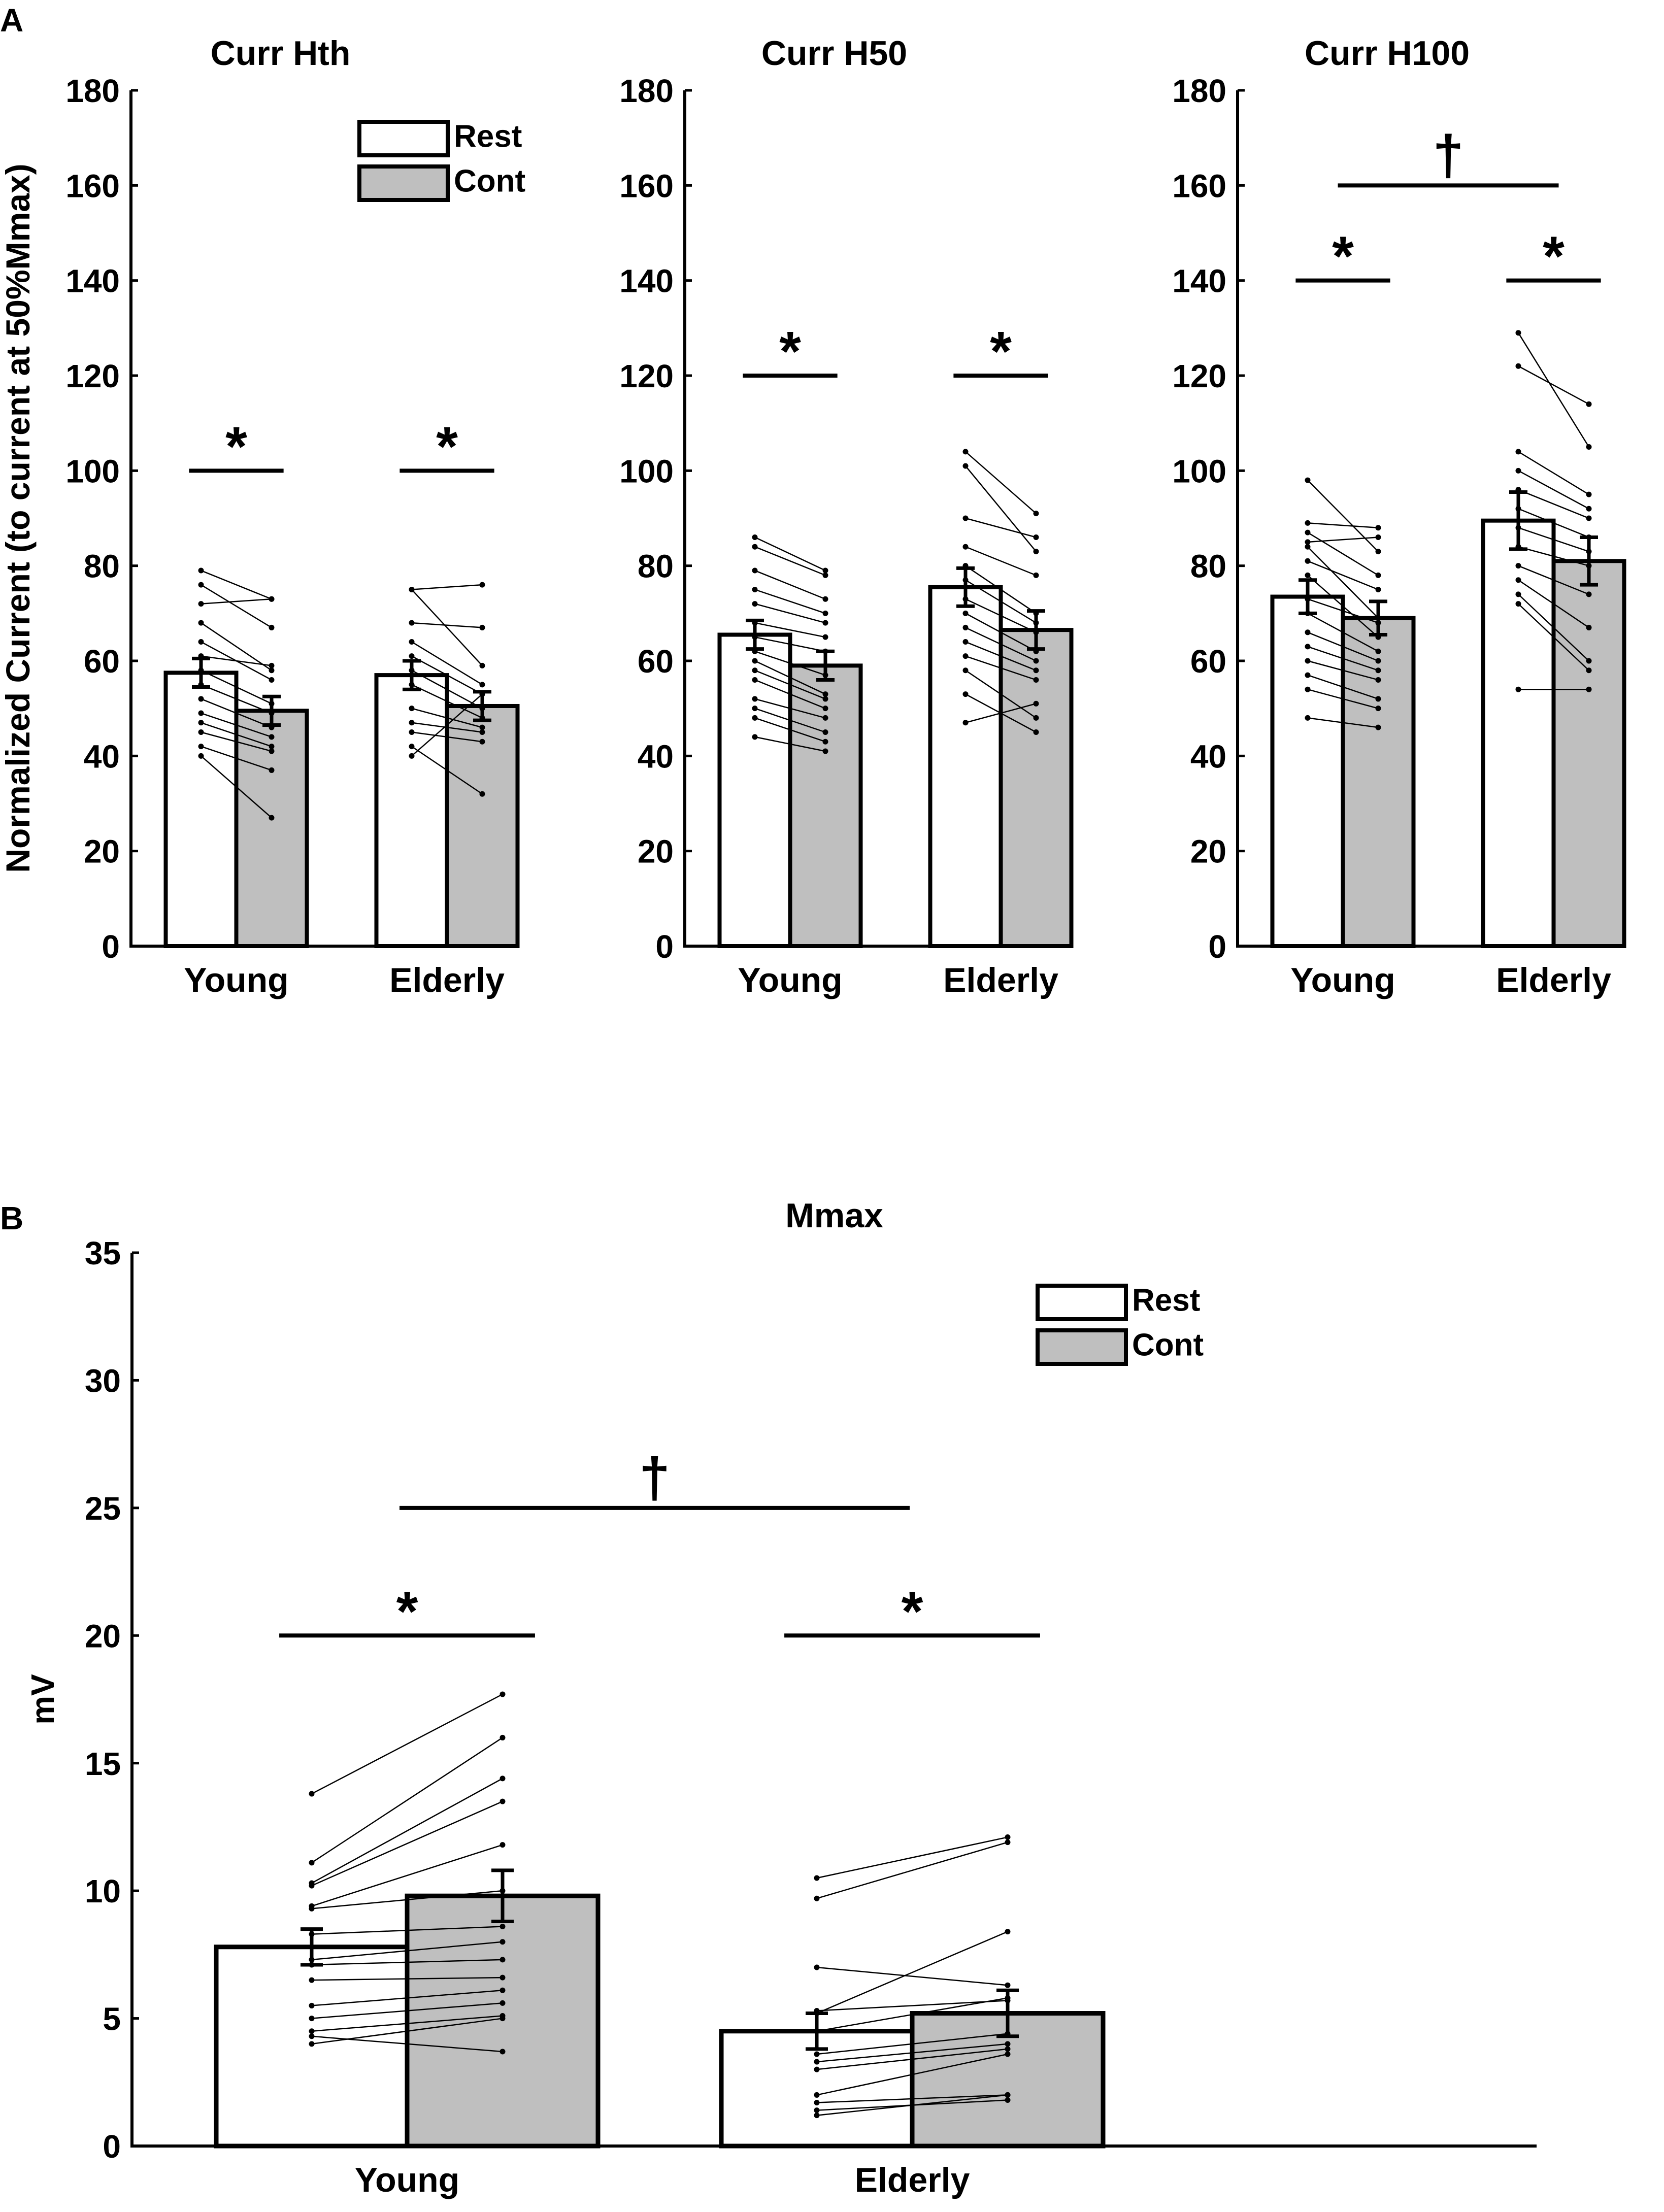  What do you see at coordinates (482, 825) in the screenshot?
I see `bar-cont-elderly` at bounding box center [482, 825].